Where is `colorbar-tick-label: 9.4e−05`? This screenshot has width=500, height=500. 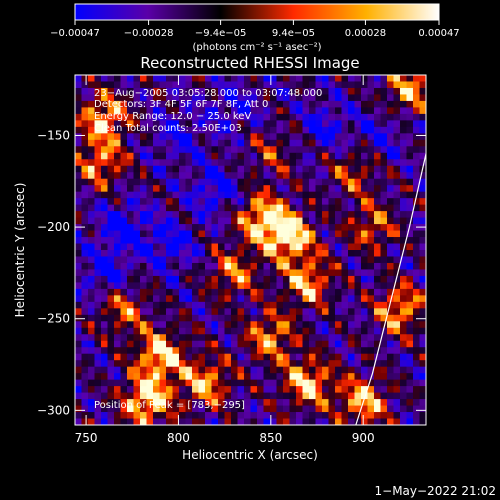 colorbar-tick-label: 9.4e−05 is located at coordinates (293, 33).